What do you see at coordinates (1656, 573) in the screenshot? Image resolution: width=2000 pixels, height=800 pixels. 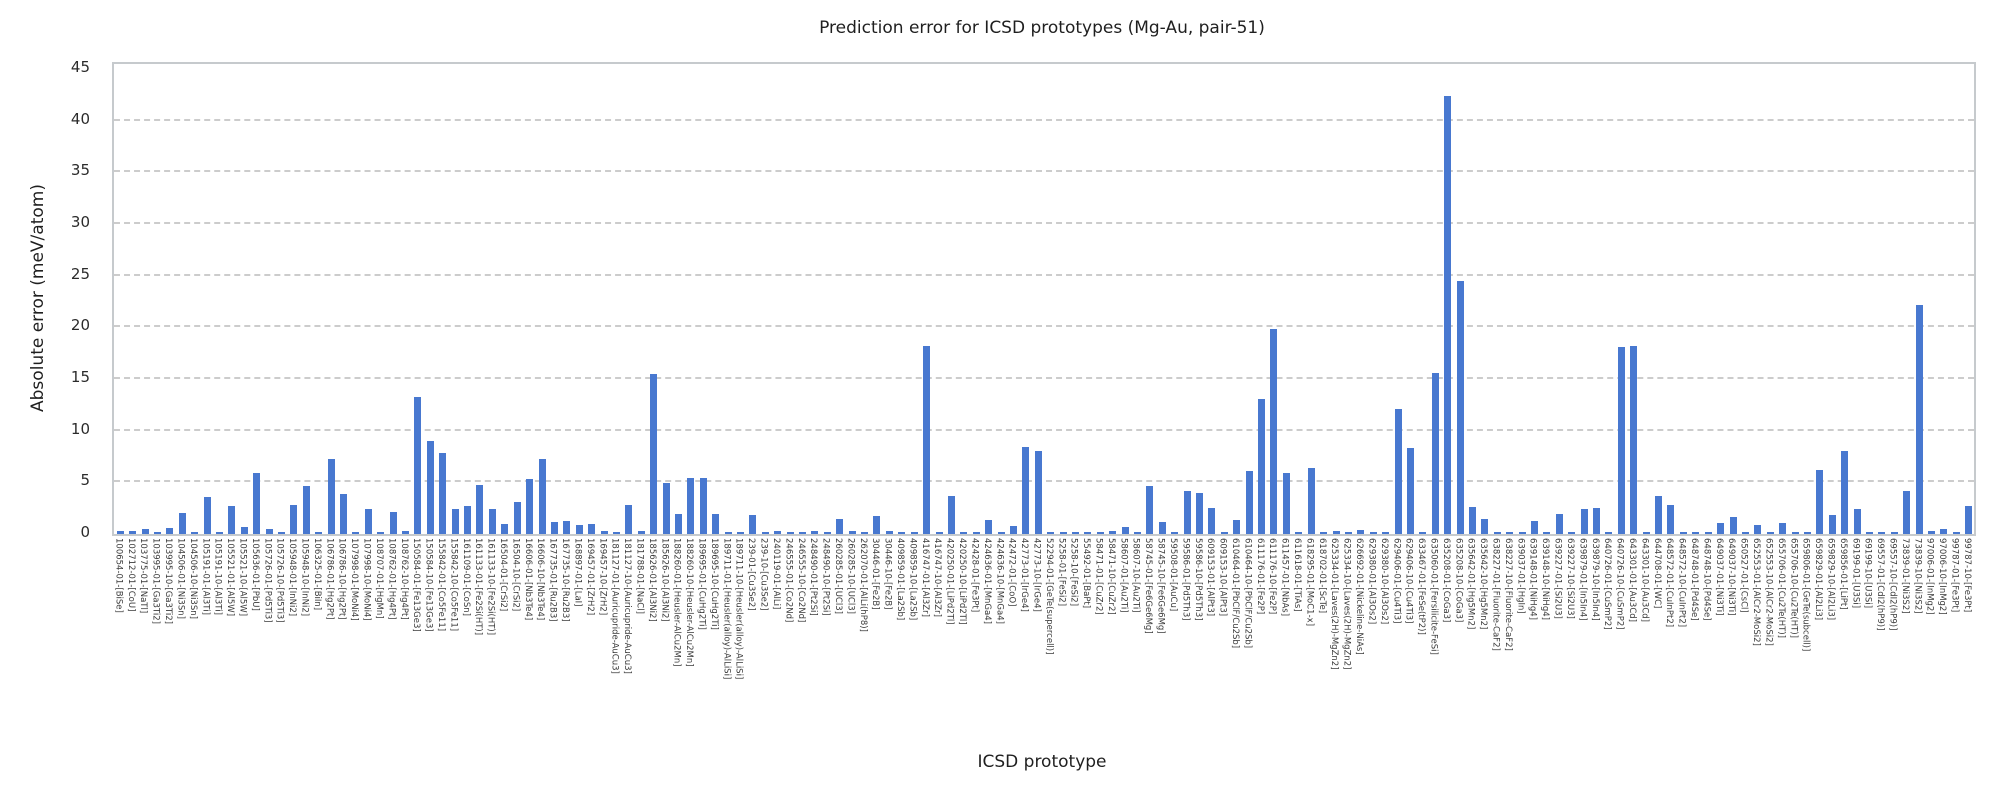 I see `x-tick-label: 644708-01-[WC]` at bounding box center [1656, 573].